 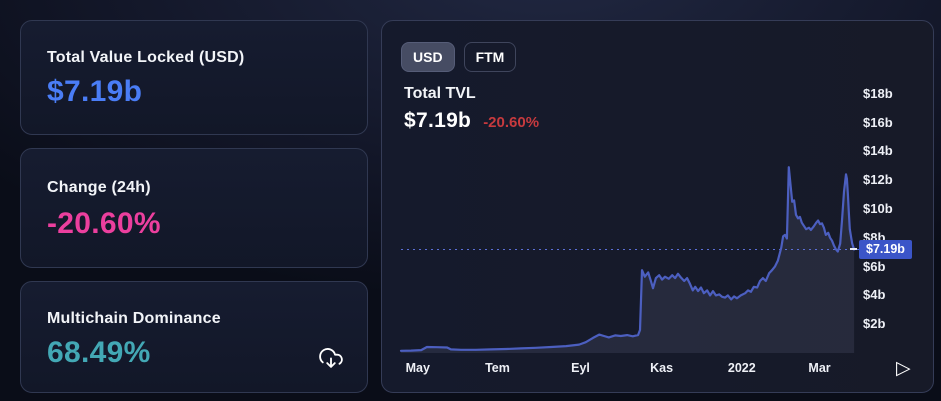 What do you see at coordinates (194, 337) in the screenshot?
I see `dominance-card: Multichain Dominance 68.49%` at bounding box center [194, 337].